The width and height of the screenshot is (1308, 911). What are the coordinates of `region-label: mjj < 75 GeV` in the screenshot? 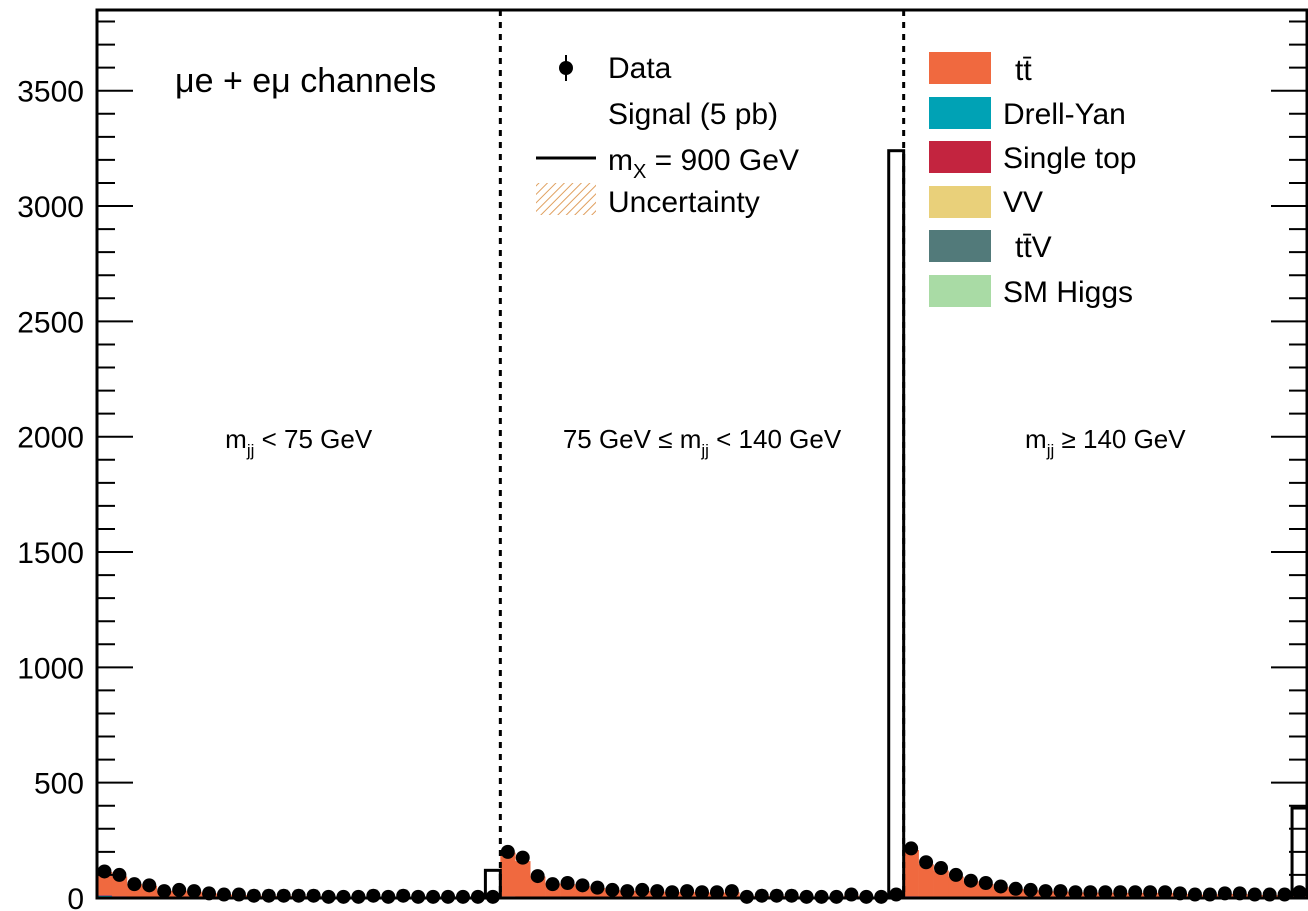 It's located at (299, 442).